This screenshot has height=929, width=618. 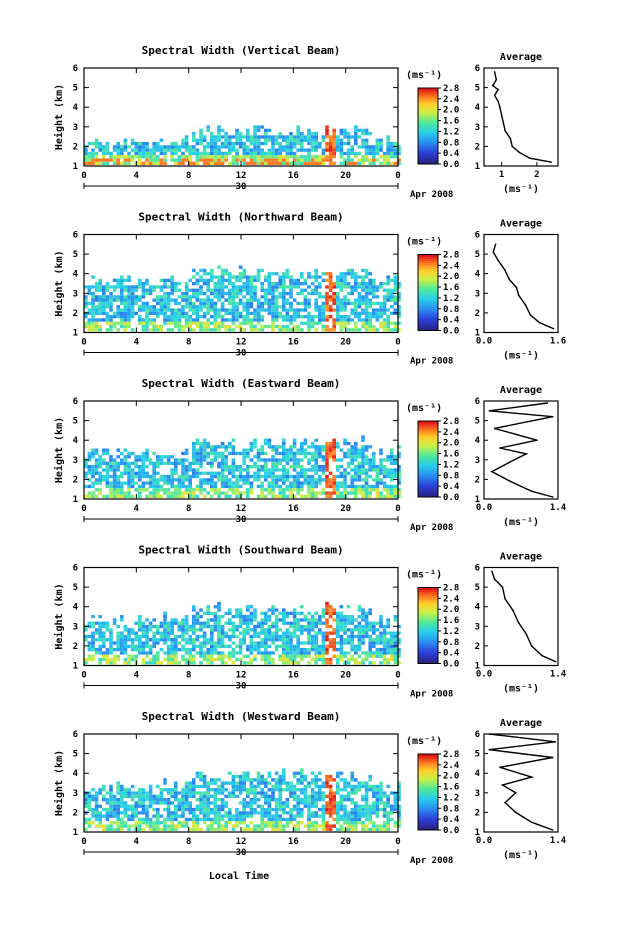 What do you see at coordinates (75, 236) in the screenshot?
I see `y-tick-label: 6` at bounding box center [75, 236].